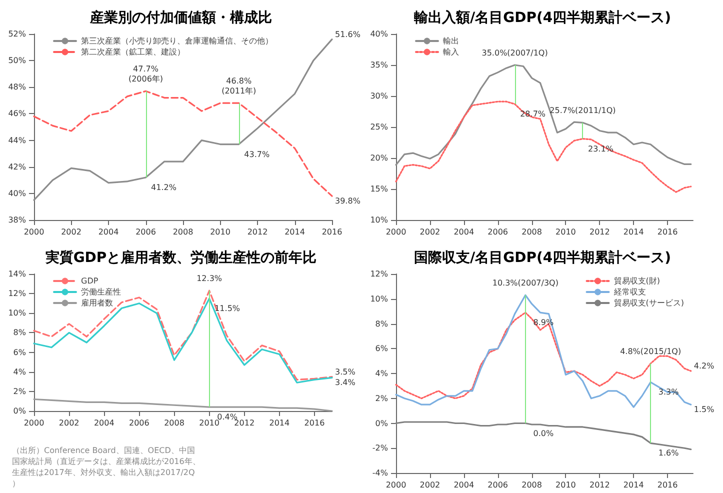 The height and width of the screenshot is (493, 723). What do you see at coordinates (345, 371) in the screenshot?
I see `annotation: 3.5%` at bounding box center [345, 371].